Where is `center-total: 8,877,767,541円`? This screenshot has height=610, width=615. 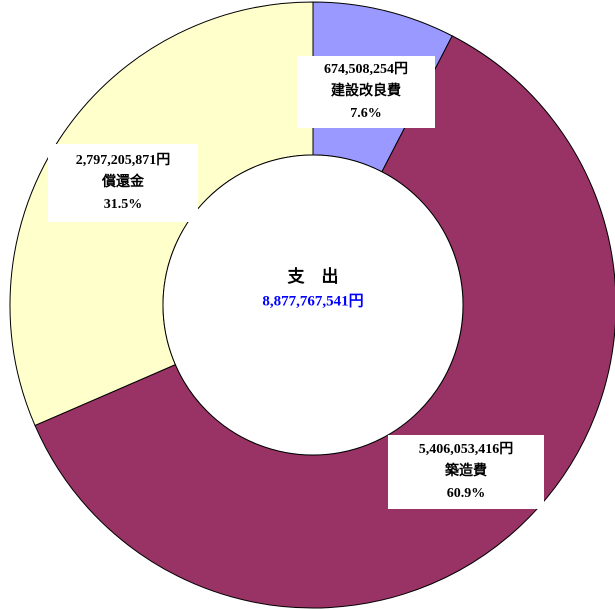
center-total: 8,877,767,541円 is located at coordinates (312, 300).